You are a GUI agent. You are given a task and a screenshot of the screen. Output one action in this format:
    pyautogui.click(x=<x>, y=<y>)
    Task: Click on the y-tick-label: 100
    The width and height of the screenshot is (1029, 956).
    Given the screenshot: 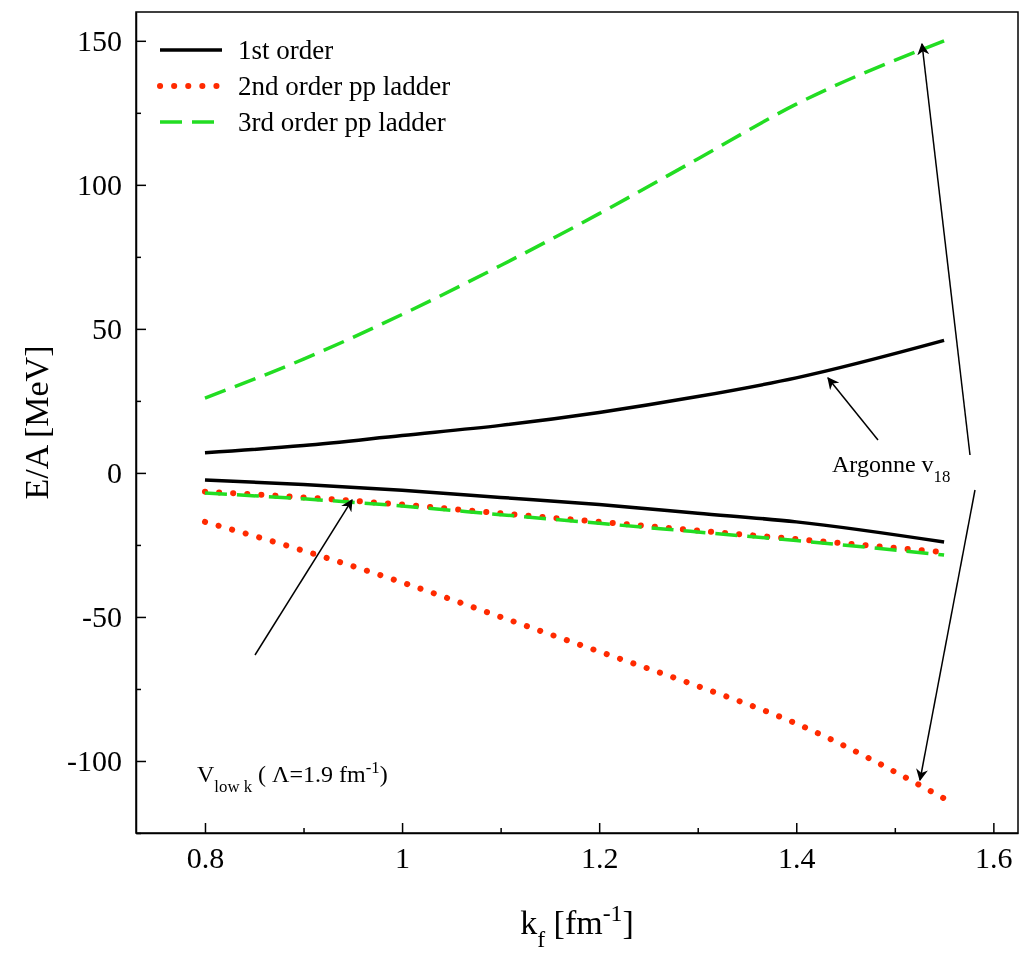 What is the action you would take?
    pyautogui.click(x=99, y=184)
    